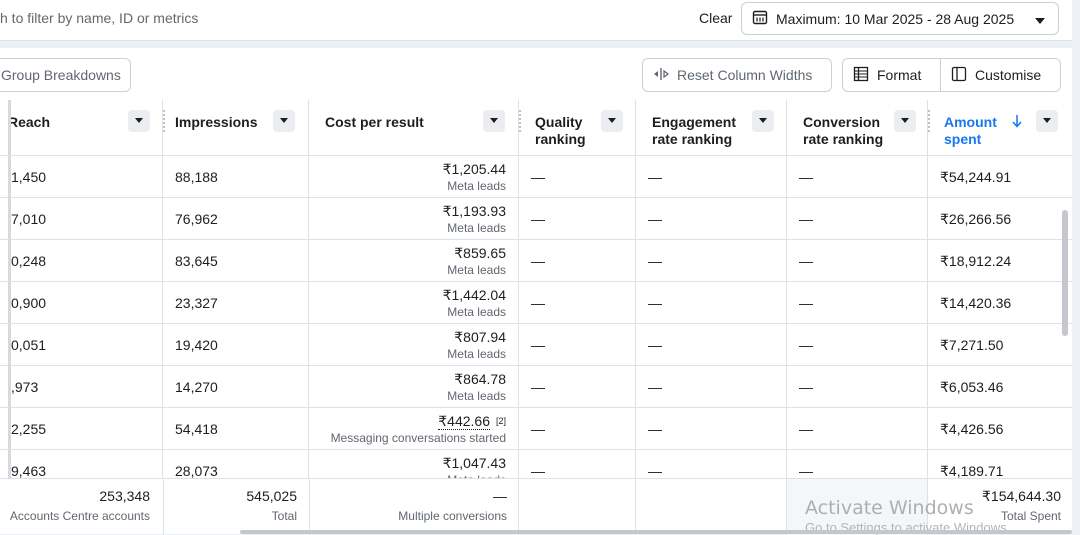 The width and height of the screenshot is (1080, 535). What do you see at coordinates (29, 219) in the screenshot?
I see `reach-value: 7,010` at bounding box center [29, 219].